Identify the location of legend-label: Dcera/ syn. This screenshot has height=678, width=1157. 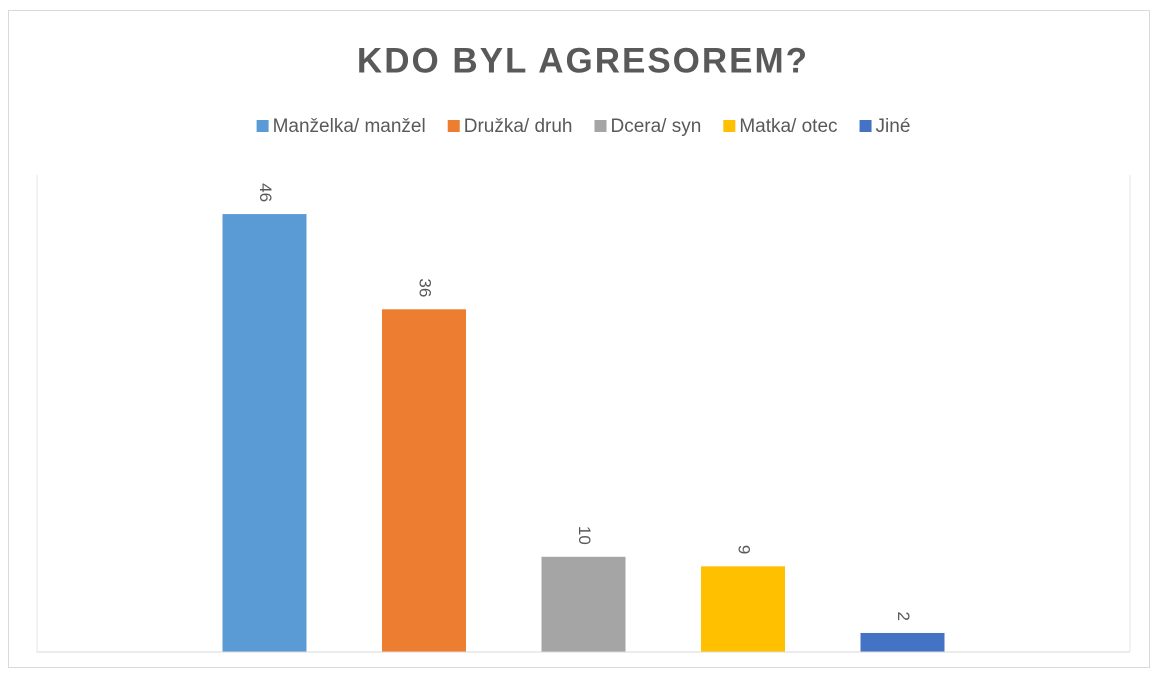
(656, 126).